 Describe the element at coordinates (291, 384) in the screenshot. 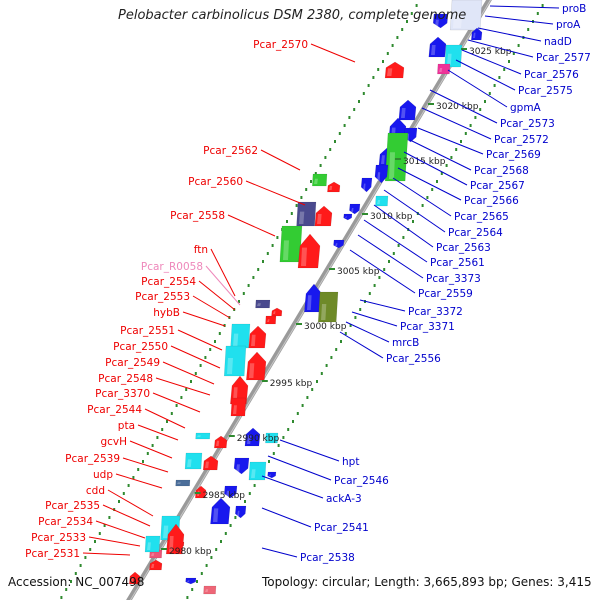

I see `kbp-tick-label: 2995 kbp` at that location.